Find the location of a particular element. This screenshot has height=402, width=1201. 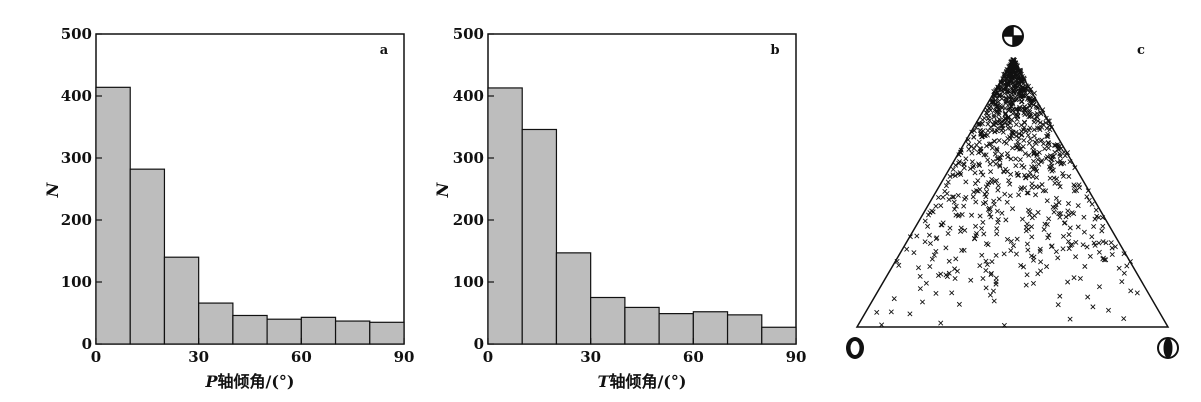

x-axis-label-b-rest: 轴倾角/(°) is located at coordinates (647, 381).